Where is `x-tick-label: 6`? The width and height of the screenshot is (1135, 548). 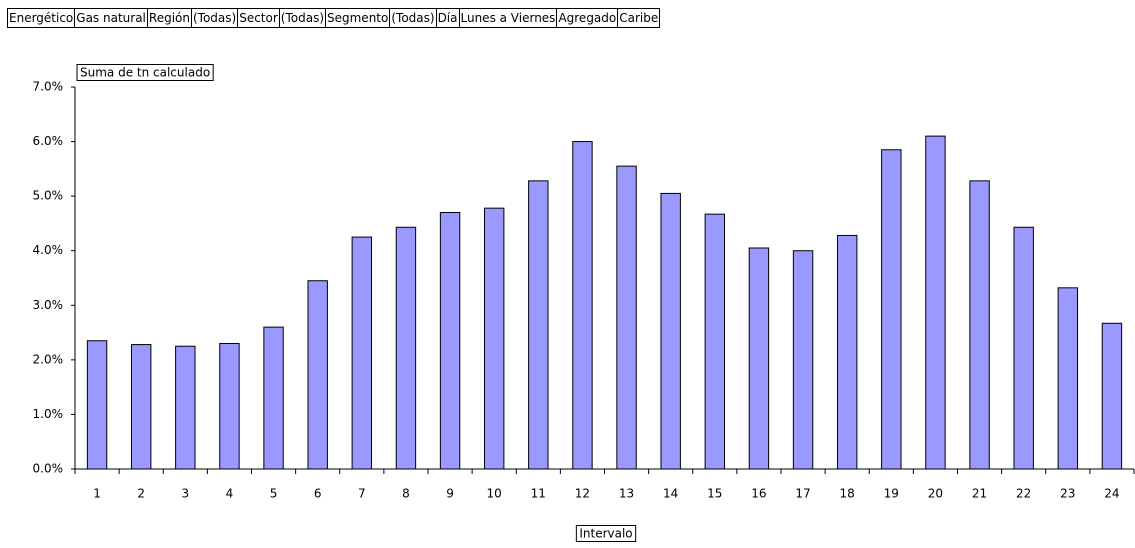
x-tick-label: 6 is located at coordinates (318, 494).